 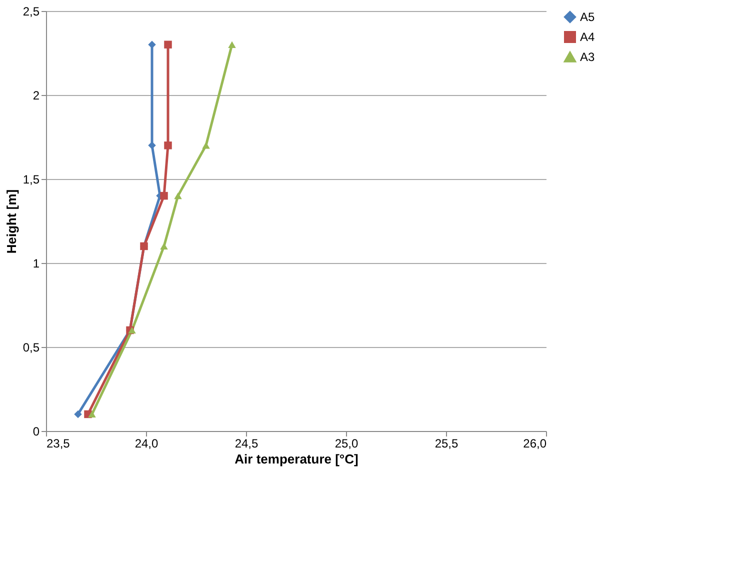 What do you see at coordinates (588, 57) in the screenshot?
I see `legend-label: A3` at bounding box center [588, 57].